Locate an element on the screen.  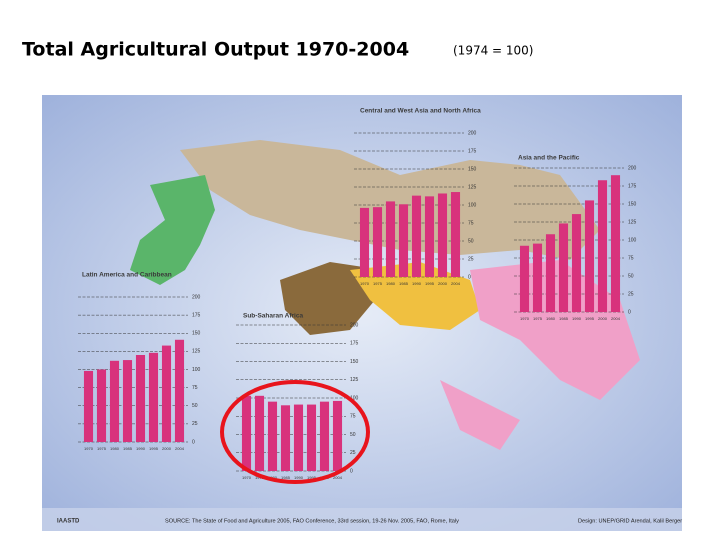
highlight-circle is located at coordinates (295, 432).